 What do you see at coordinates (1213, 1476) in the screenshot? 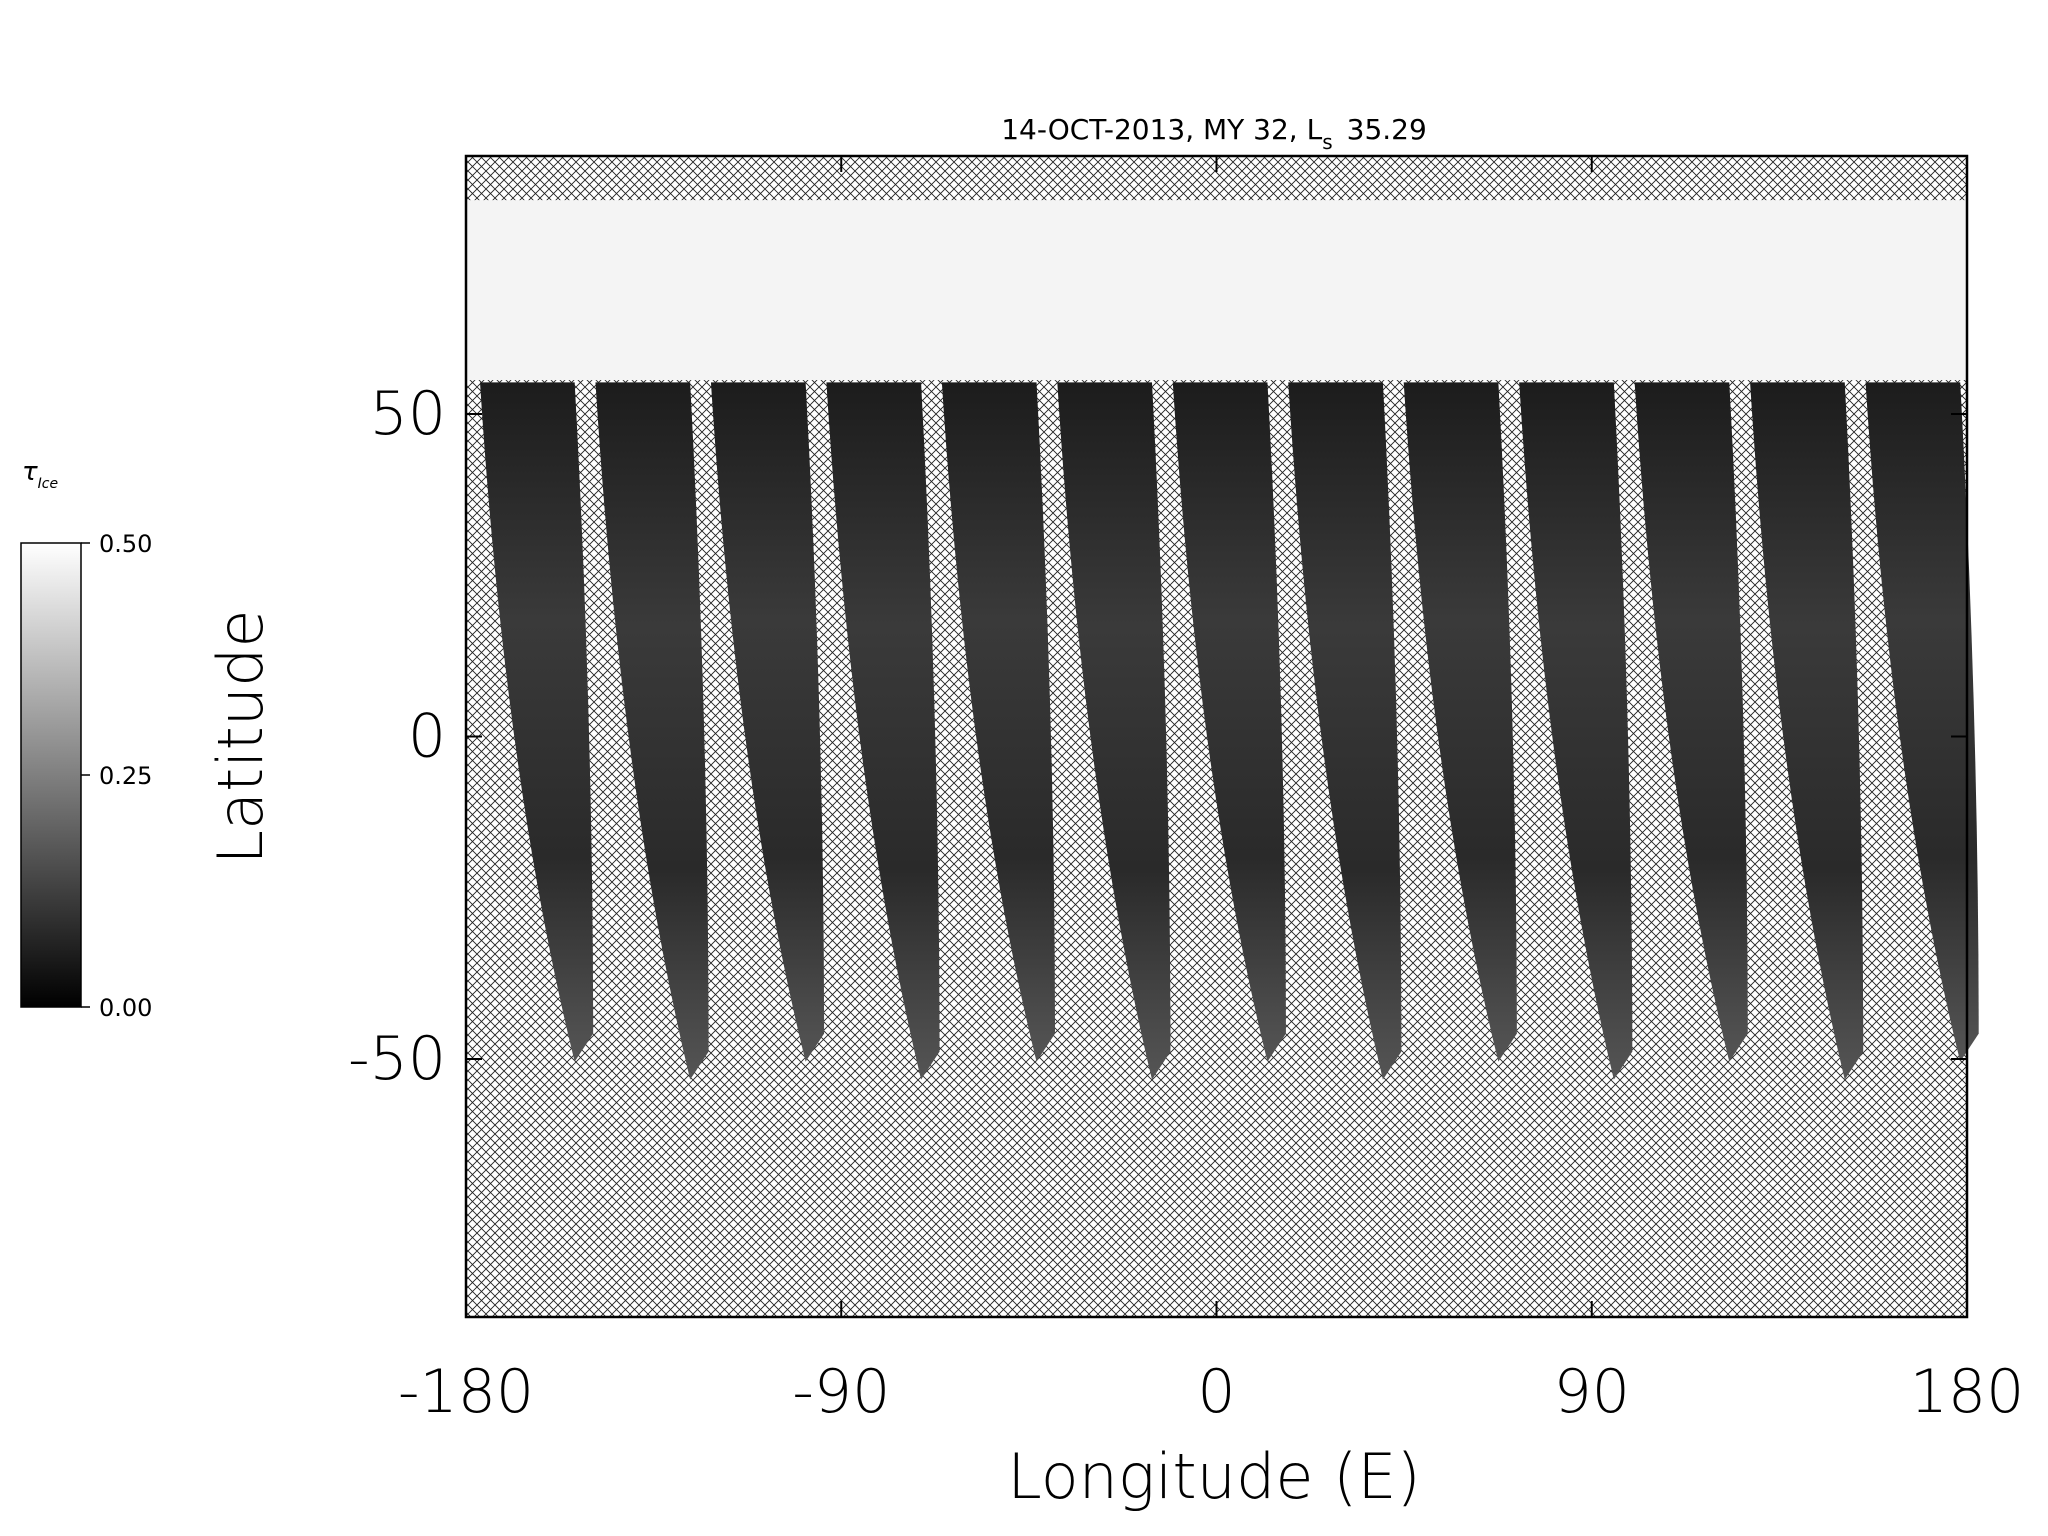
I see `x-axis-label: Longitude (E)` at bounding box center [1213, 1476].